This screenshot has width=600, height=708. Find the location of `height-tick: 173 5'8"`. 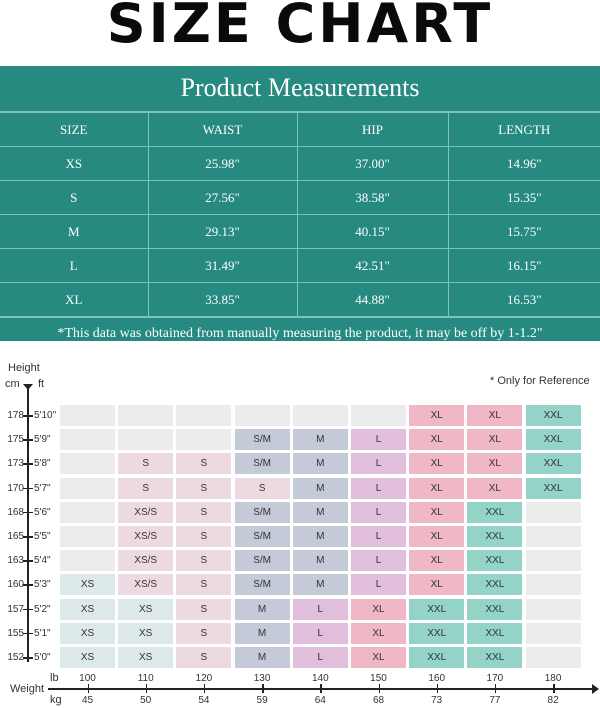

height-tick: 173 5'8" is located at coordinates (30, 464).